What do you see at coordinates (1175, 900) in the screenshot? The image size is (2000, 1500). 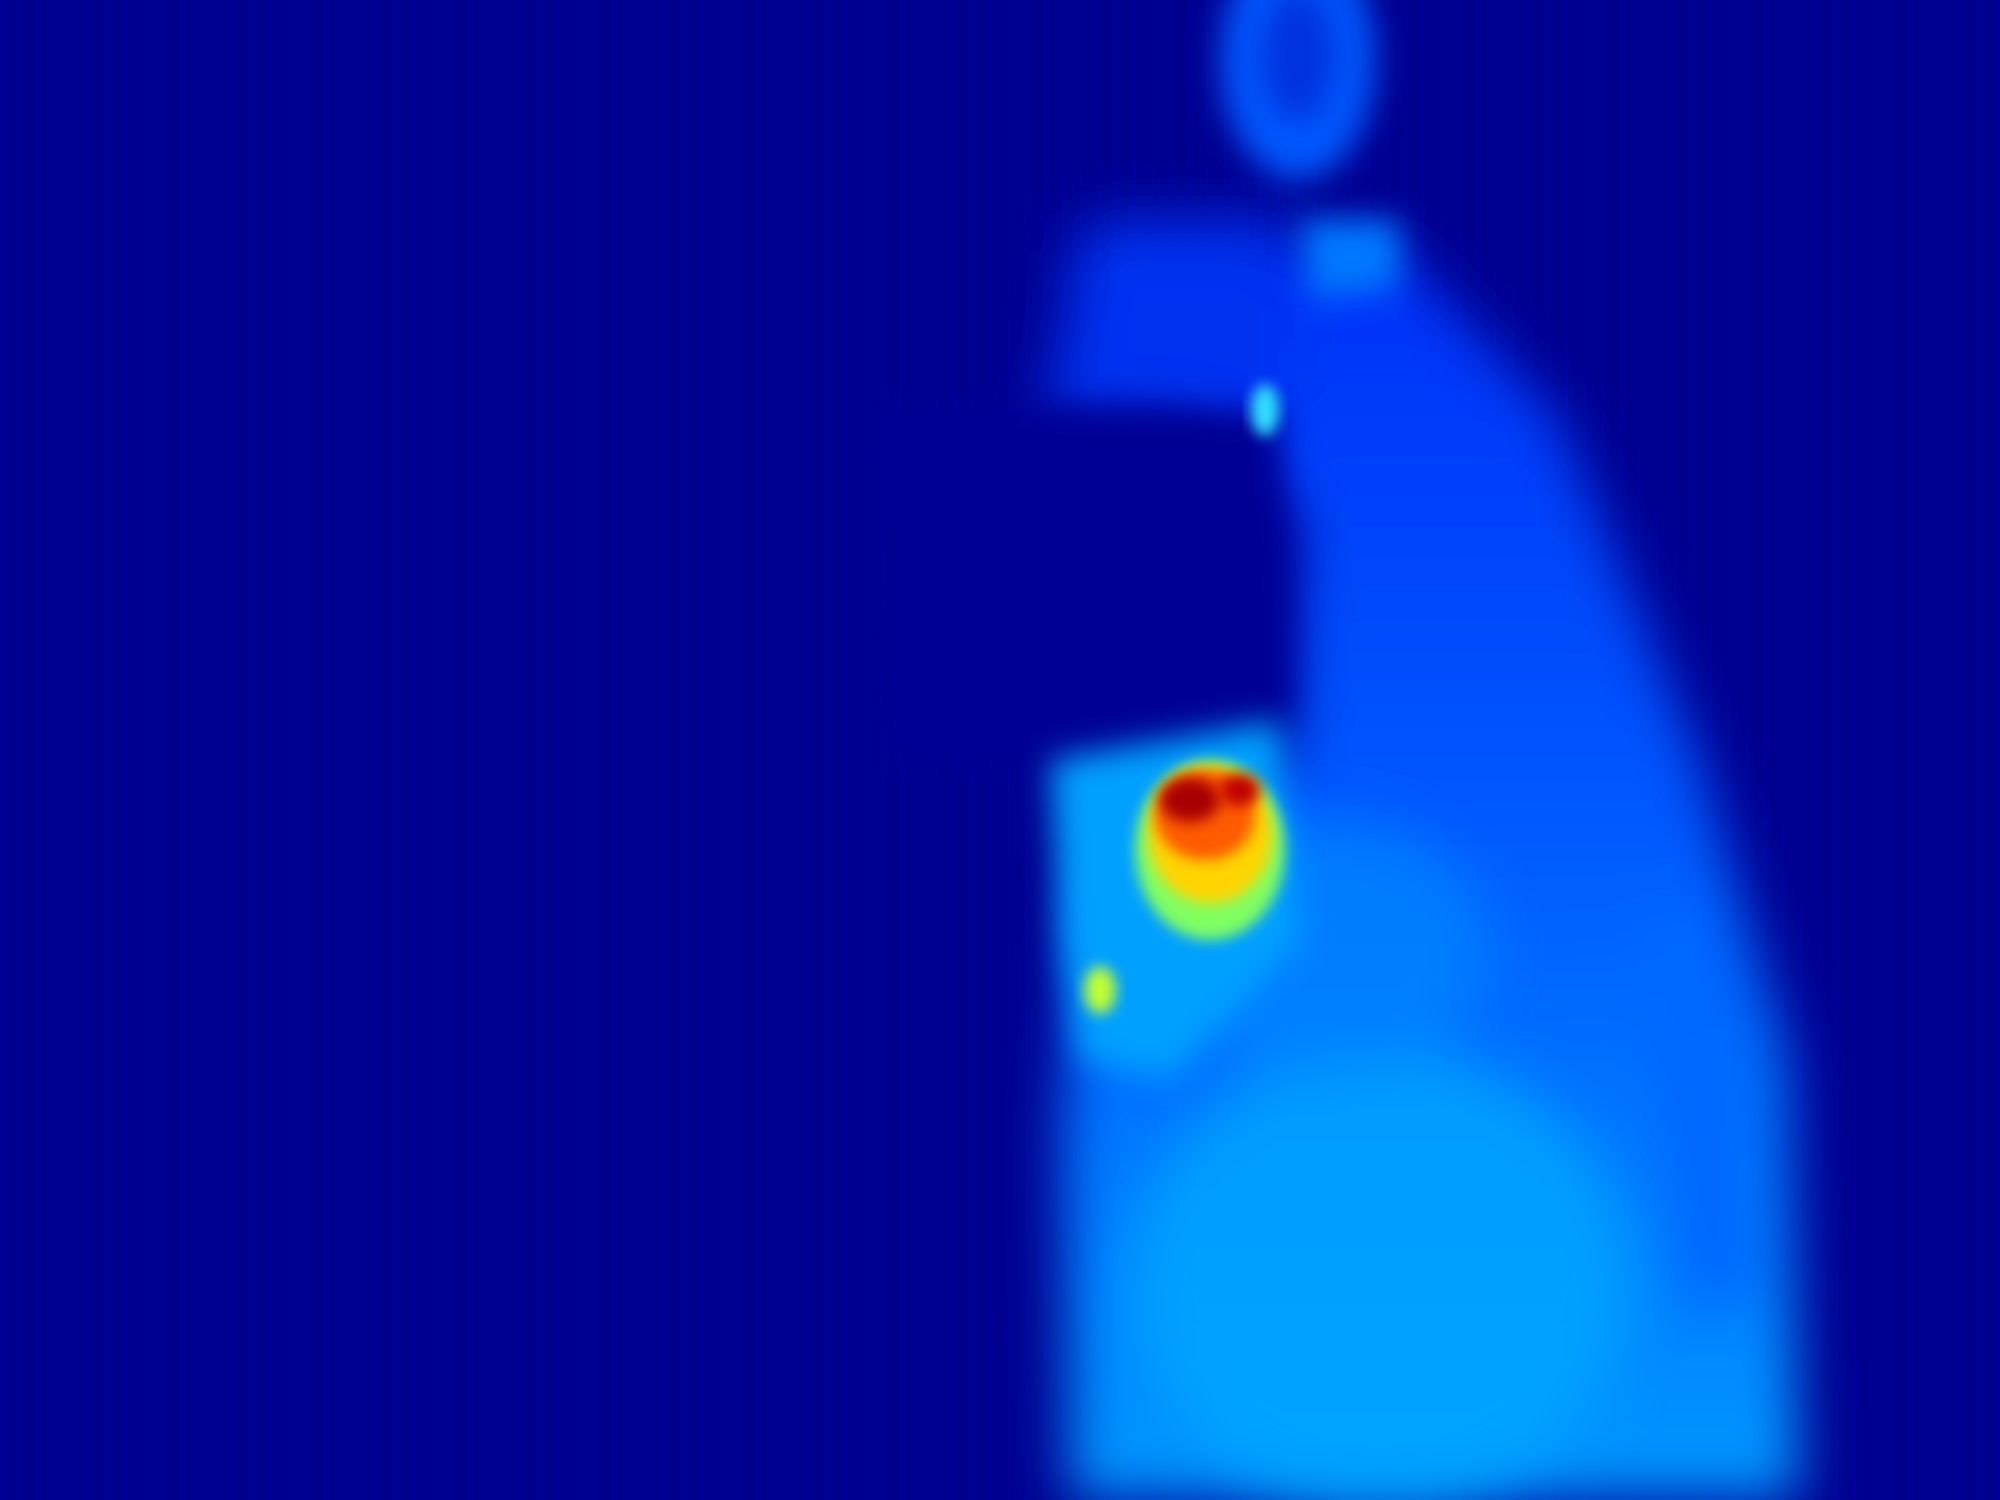 I see `hand-hotspot` at bounding box center [1175, 900].